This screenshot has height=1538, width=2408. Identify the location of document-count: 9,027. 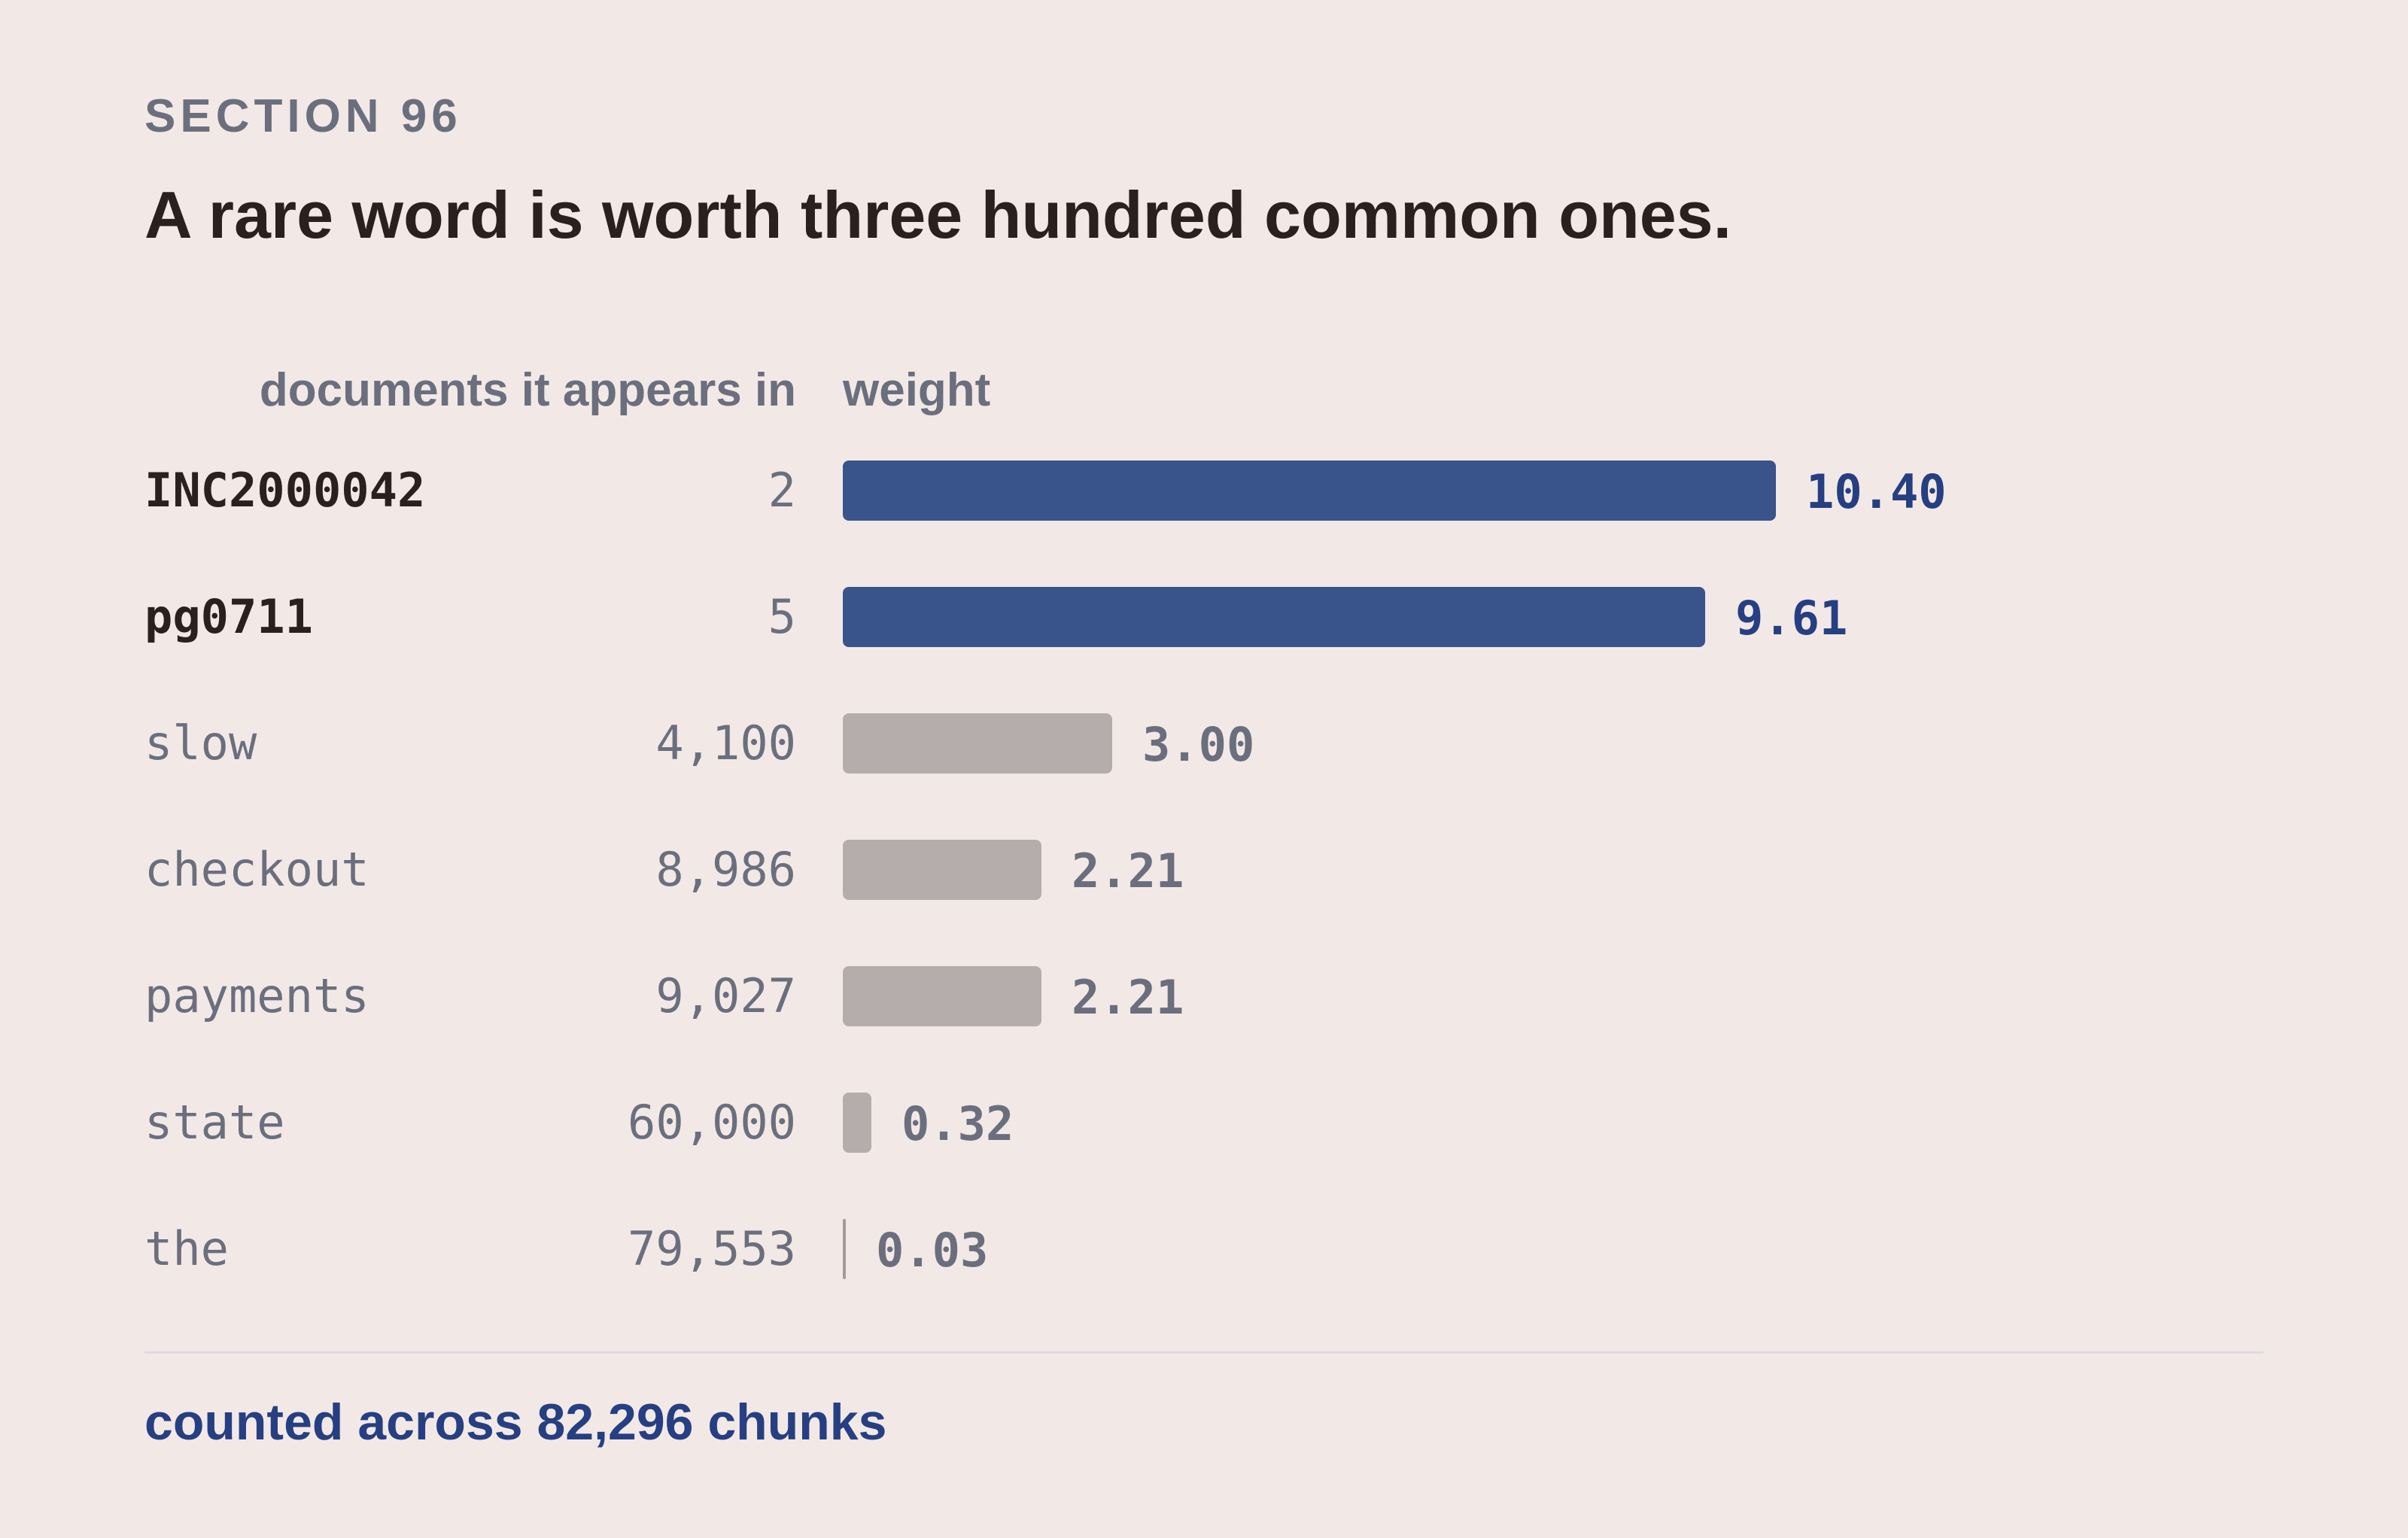
(725, 996).